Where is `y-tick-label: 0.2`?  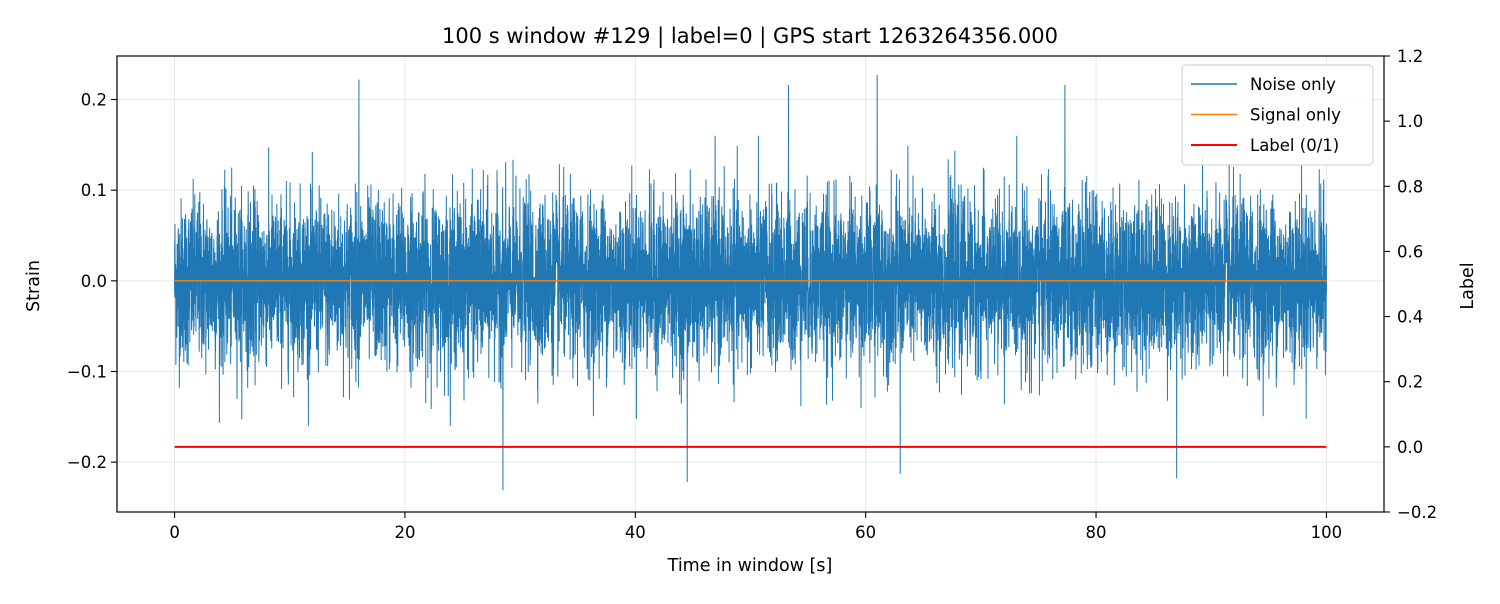
y-tick-label: 0.2 is located at coordinates (94, 100).